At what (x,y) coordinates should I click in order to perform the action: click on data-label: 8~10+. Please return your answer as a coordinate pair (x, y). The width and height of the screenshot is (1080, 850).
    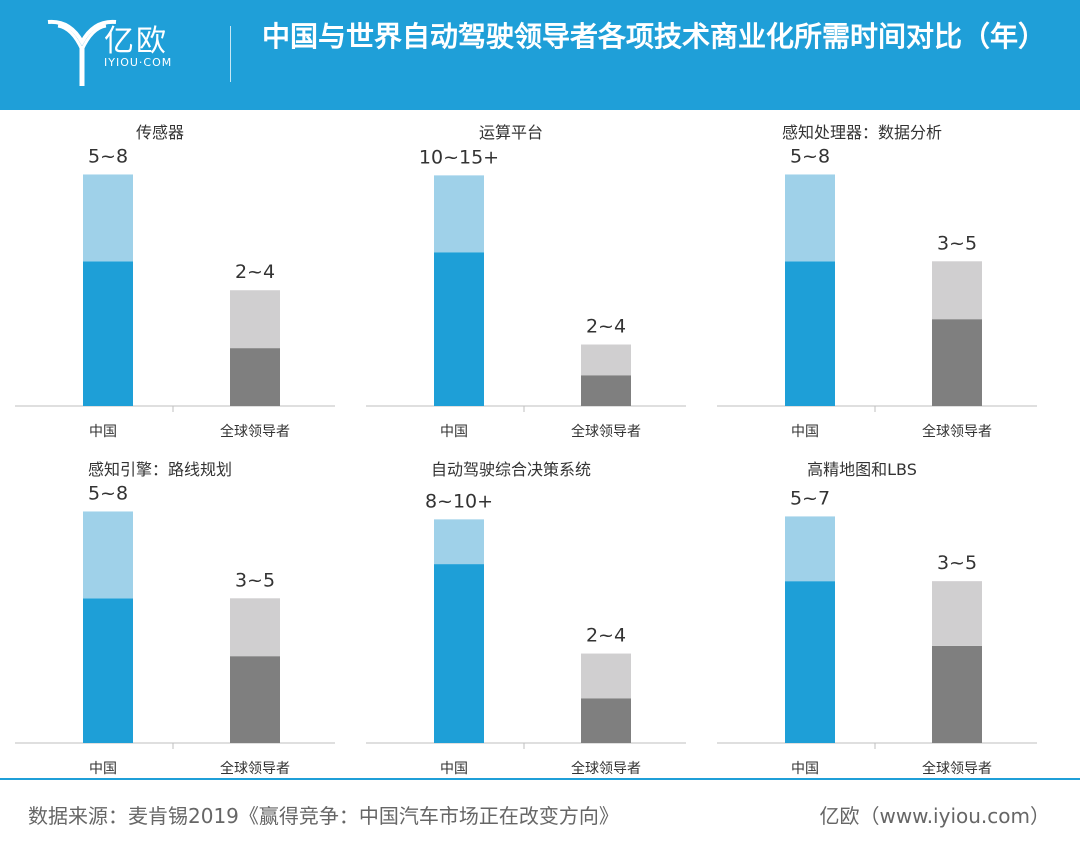
    Looking at the image, I should click on (459, 501).